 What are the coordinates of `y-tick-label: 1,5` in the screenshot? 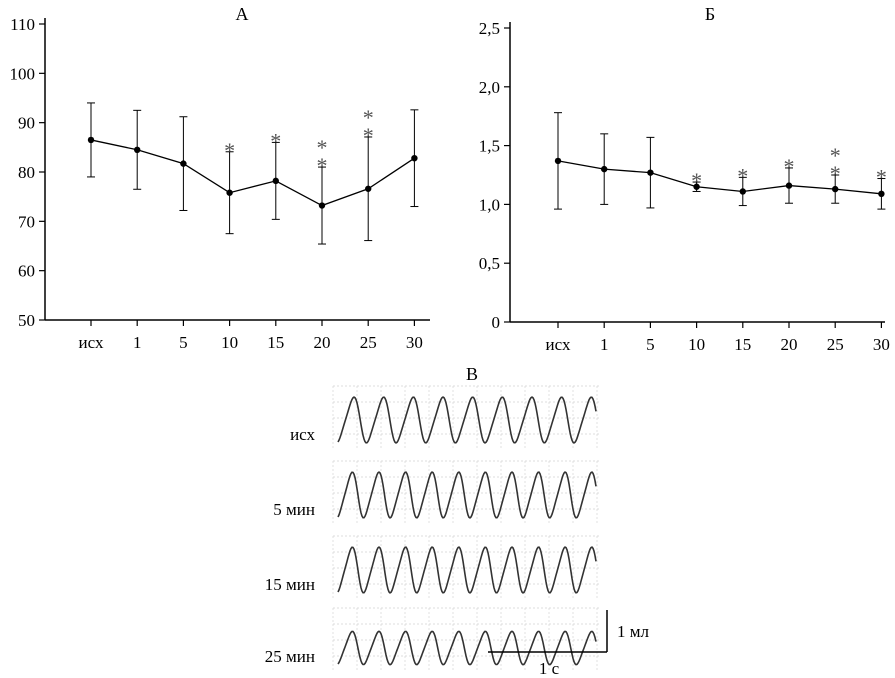 It's located at (489, 146).